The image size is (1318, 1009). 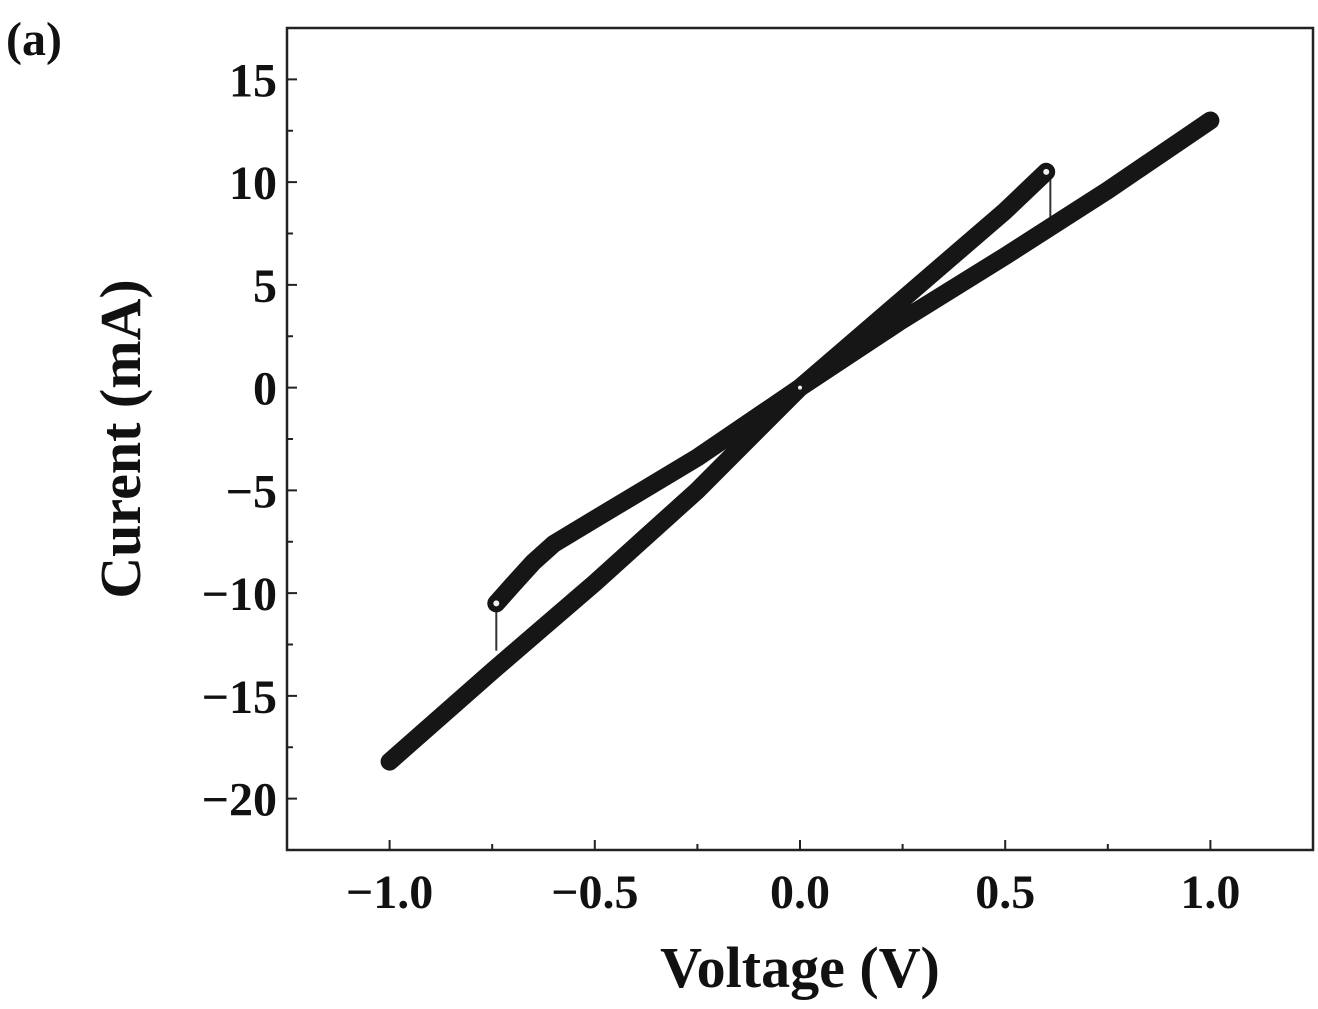 What do you see at coordinates (800, 892) in the screenshot?
I see `x-tick-label: 0.0` at bounding box center [800, 892].